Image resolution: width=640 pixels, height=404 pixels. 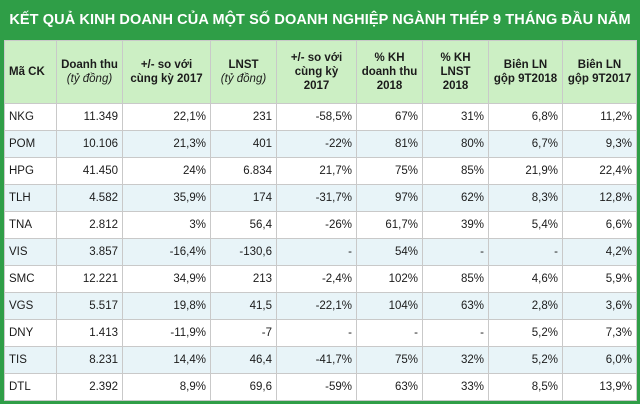 What do you see at coordinates (389, 72) in the screenshot?
I see `col-header-kh-doanh-thu: % KH doanh thu 2018` at bounding box center [389, 72].